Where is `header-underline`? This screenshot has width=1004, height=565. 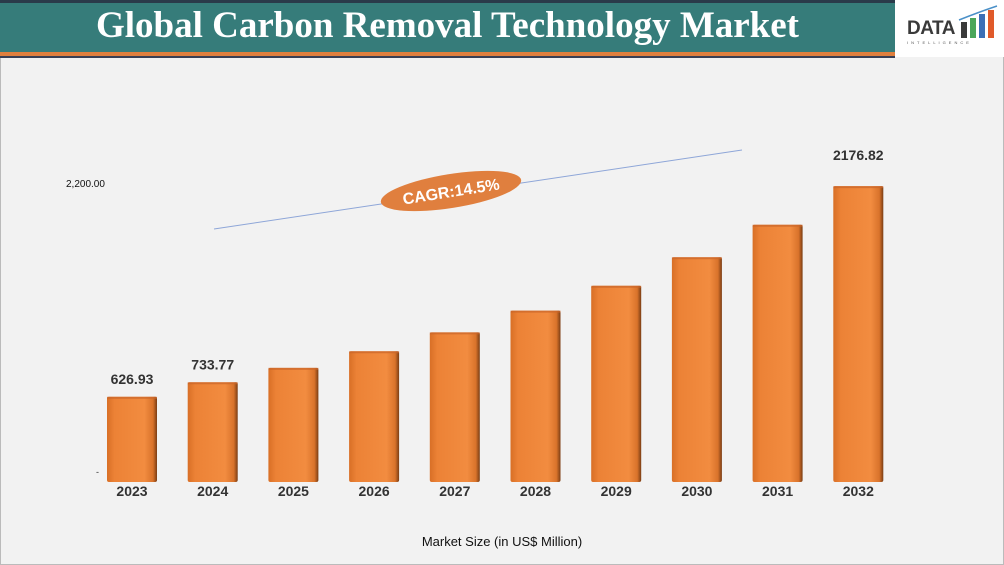 header-underline is located at coordinates (447, 57).